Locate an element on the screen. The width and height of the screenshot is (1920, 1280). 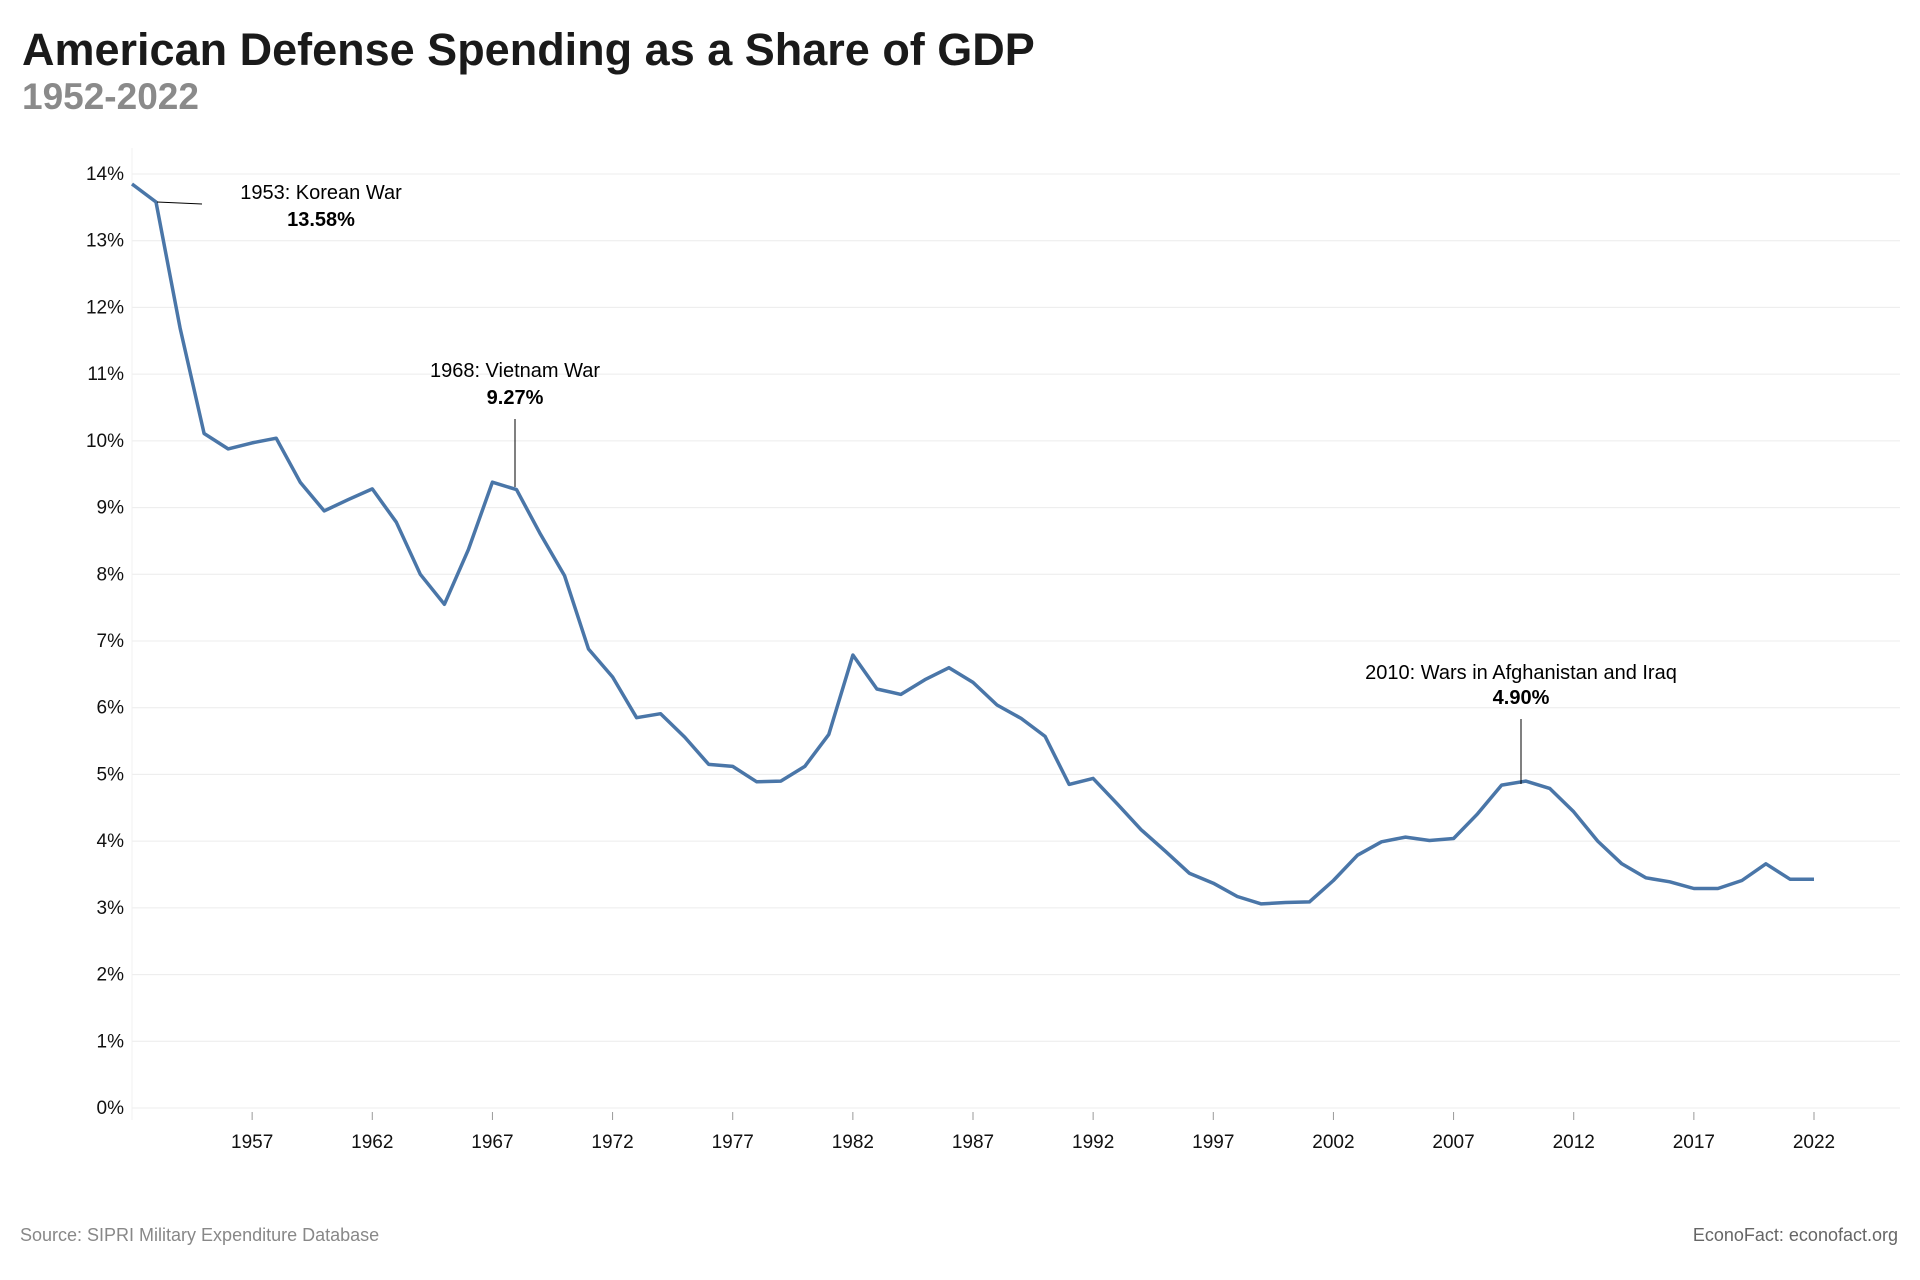
y-tick-label: 13% is located at coordinates (105, 241).